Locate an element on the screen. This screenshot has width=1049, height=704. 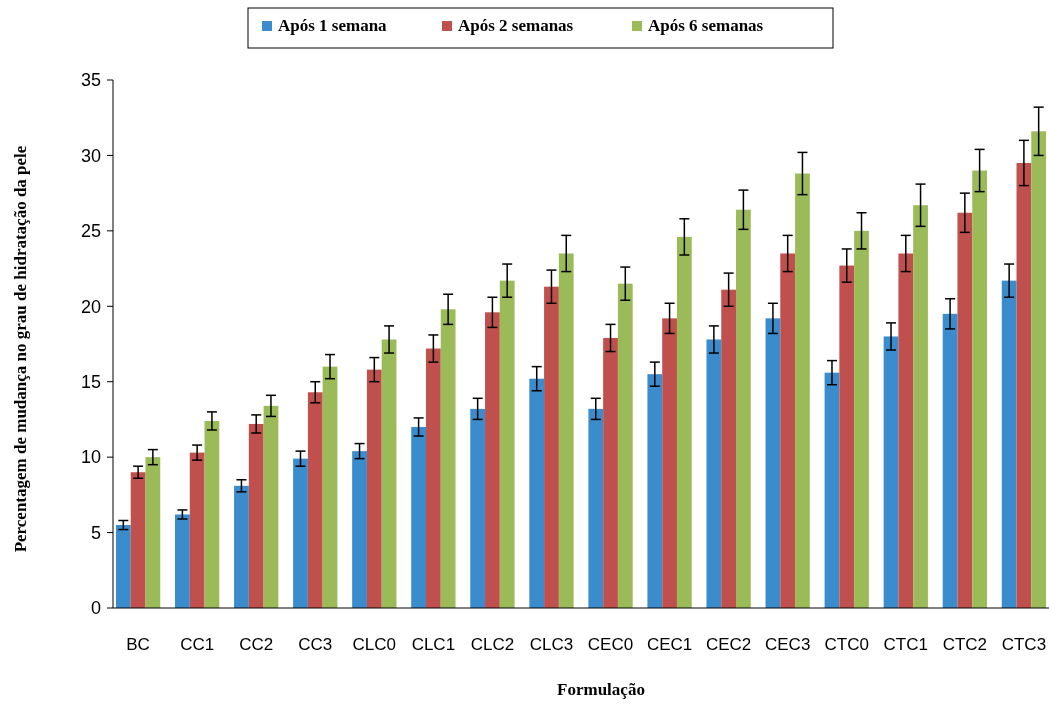
y-tick-label: 30 is located at coordinates (90, 155).